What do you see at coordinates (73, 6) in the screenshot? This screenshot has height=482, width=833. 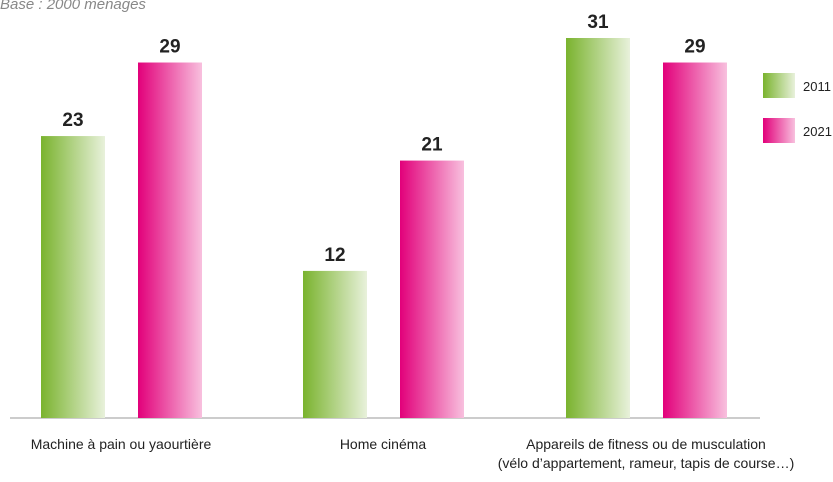 I see `chart-subtitle: Base : 2000 ménages` at bounding box center [73, 6].